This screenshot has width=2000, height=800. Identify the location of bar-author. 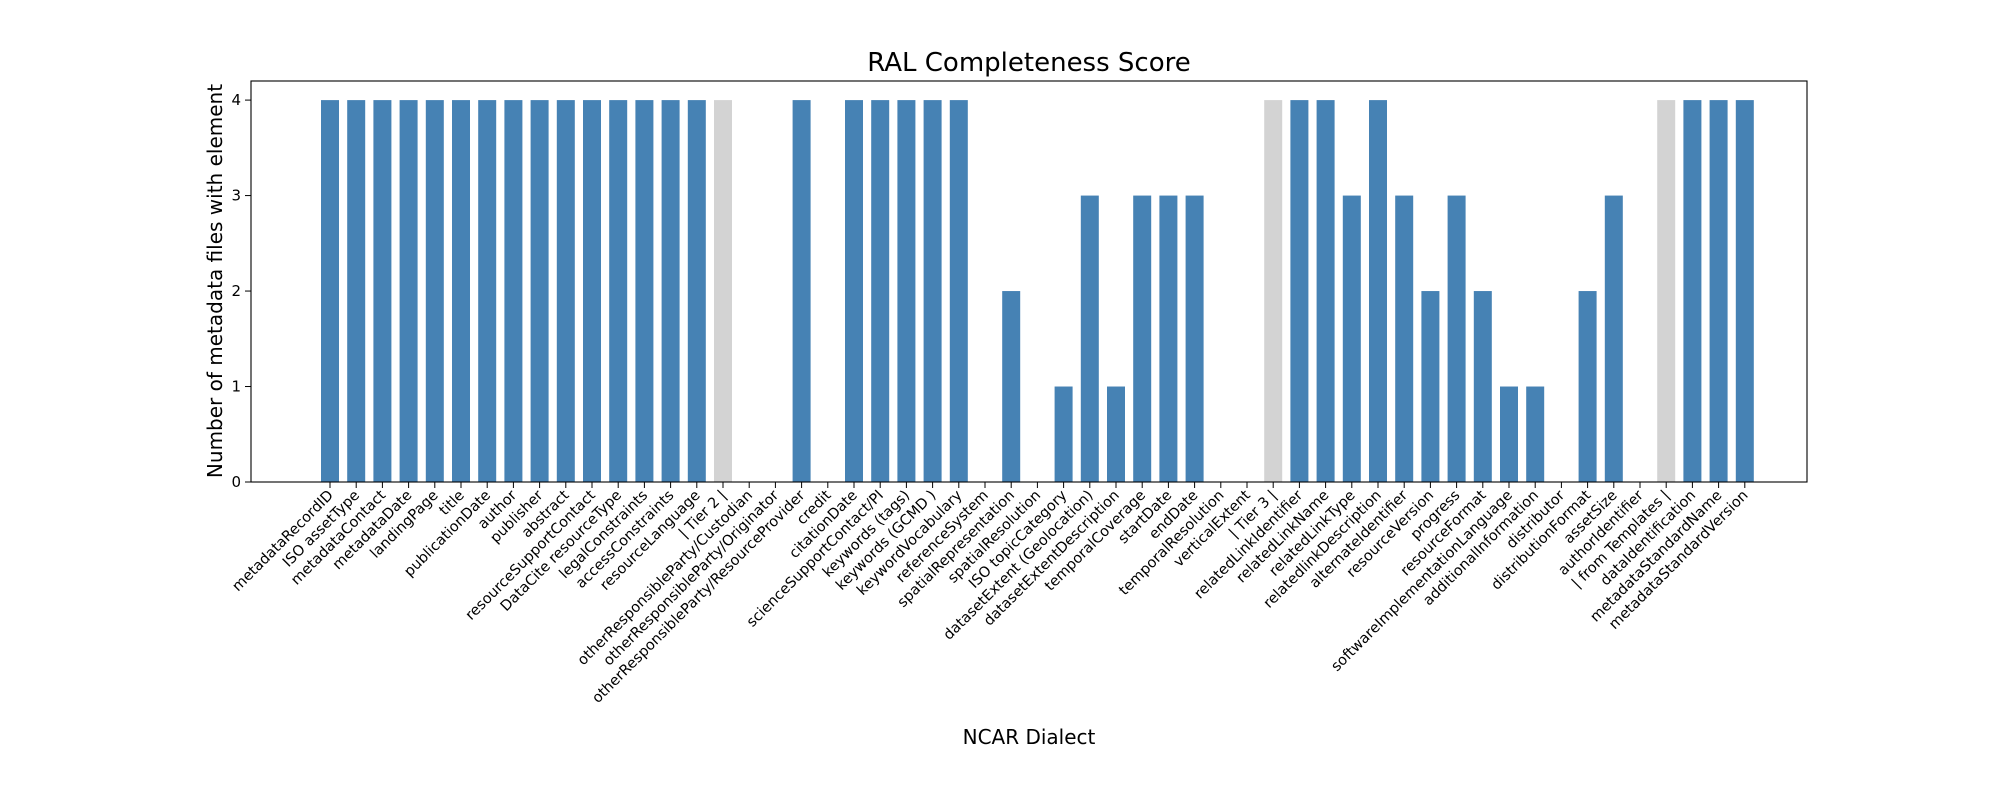
(513, 291).